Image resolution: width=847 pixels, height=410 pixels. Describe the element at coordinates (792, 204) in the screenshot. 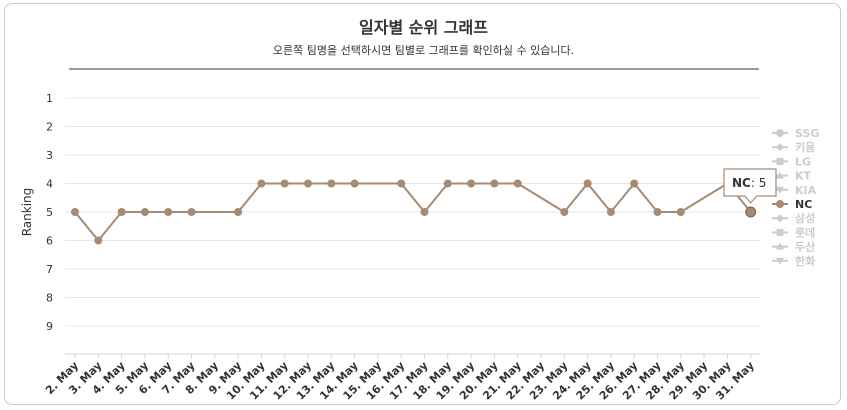

I see `legend-item-nc: NC` at that location.